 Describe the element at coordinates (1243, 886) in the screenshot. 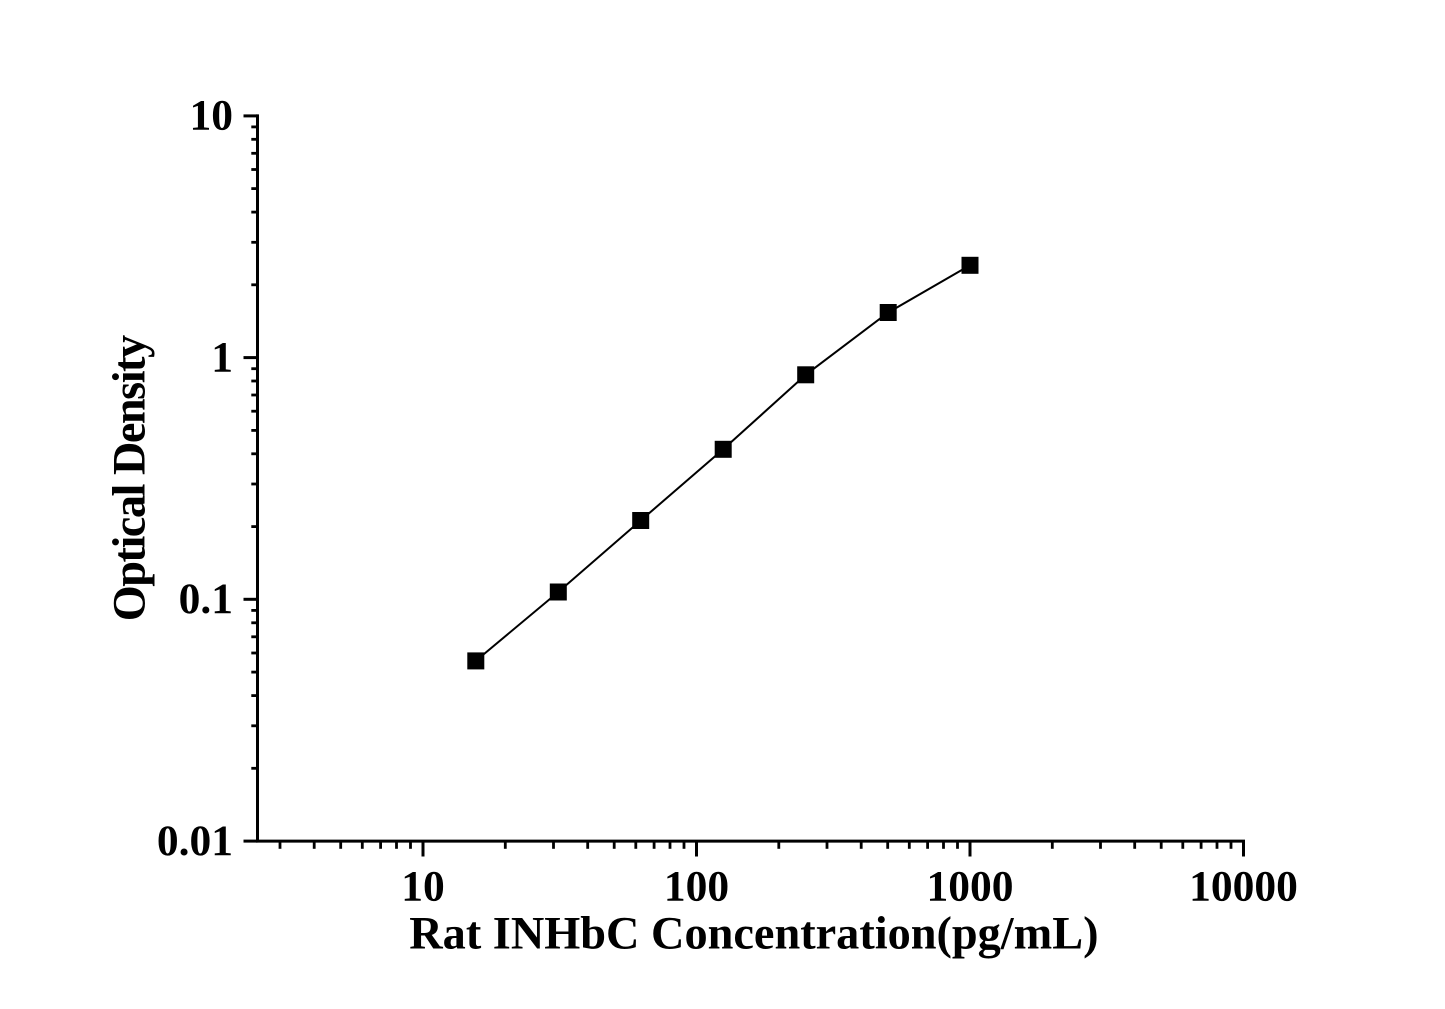

I see `svg-text: 10000` at that location.